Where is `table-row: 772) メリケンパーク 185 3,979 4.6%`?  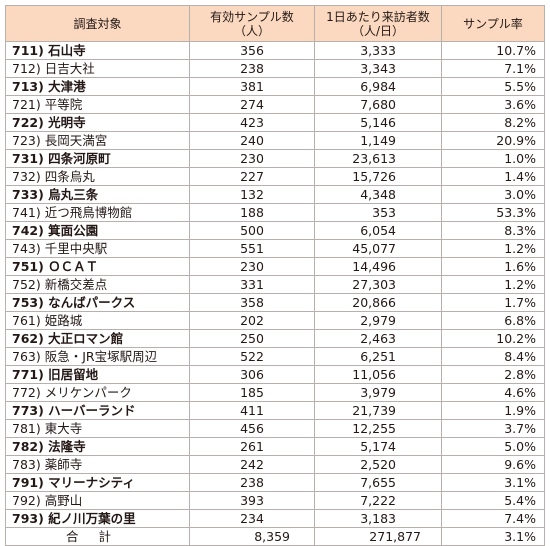
table-row: 772) メリケンパーク 185 3,979 4.6% is located at coordinates (275, 392).